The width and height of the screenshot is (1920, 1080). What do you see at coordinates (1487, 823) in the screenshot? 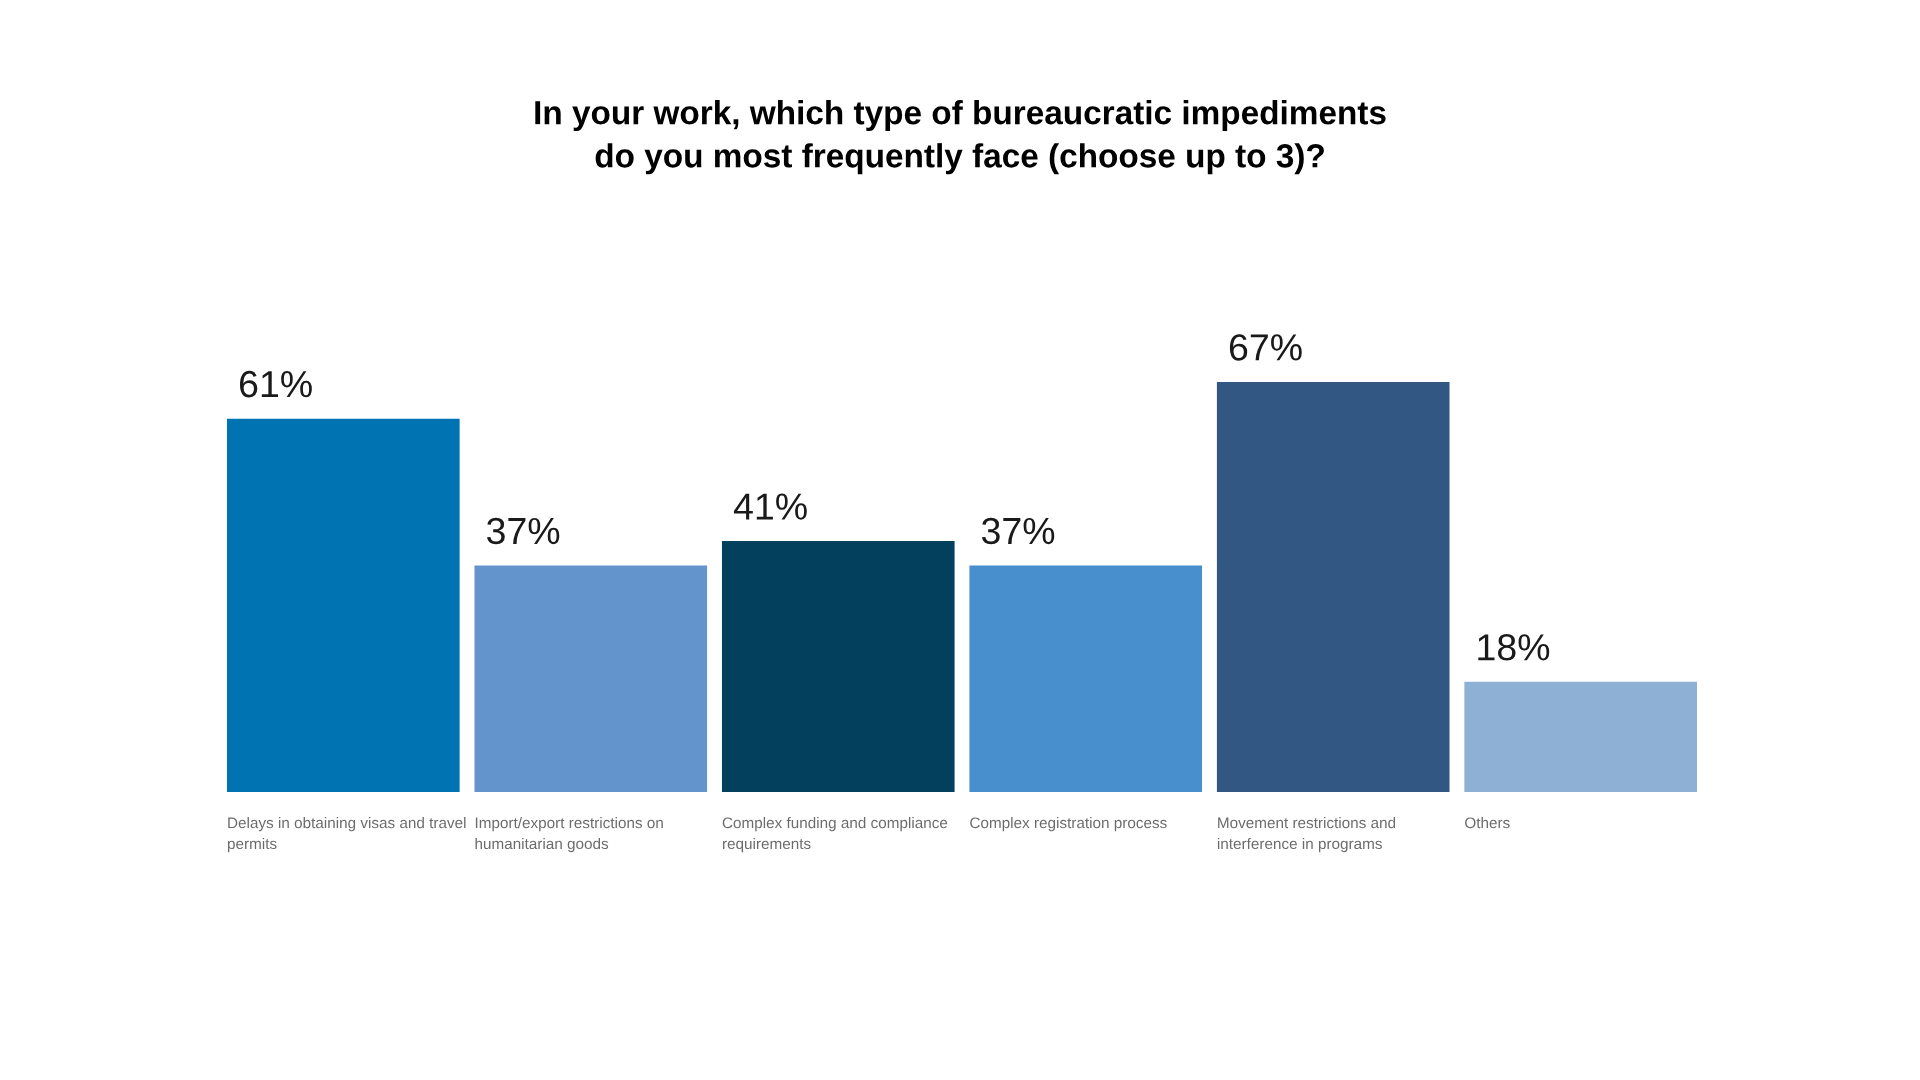
I see `x-tick-label: Others` at bounding box center [1487, 823].